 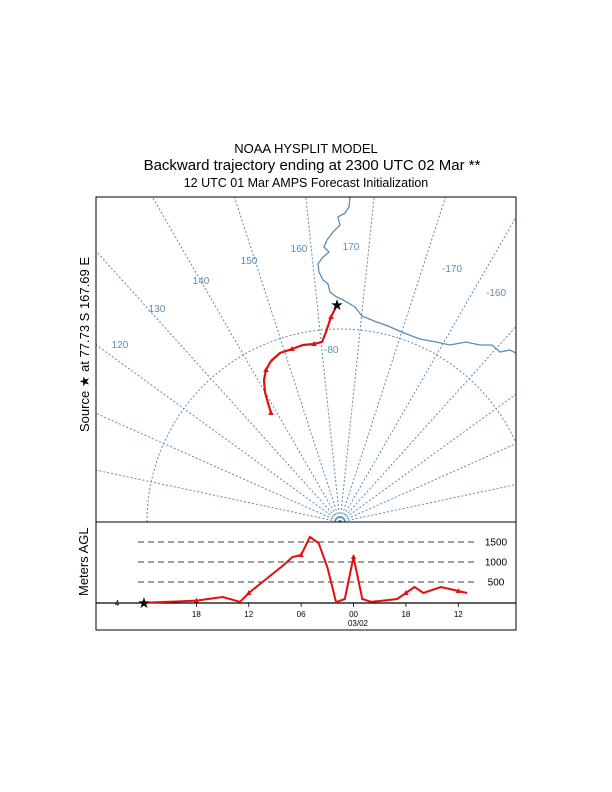 I want to click on source-location-label: Source ★ at 77.73 S 167.69 E, so click(x=84, y=344).